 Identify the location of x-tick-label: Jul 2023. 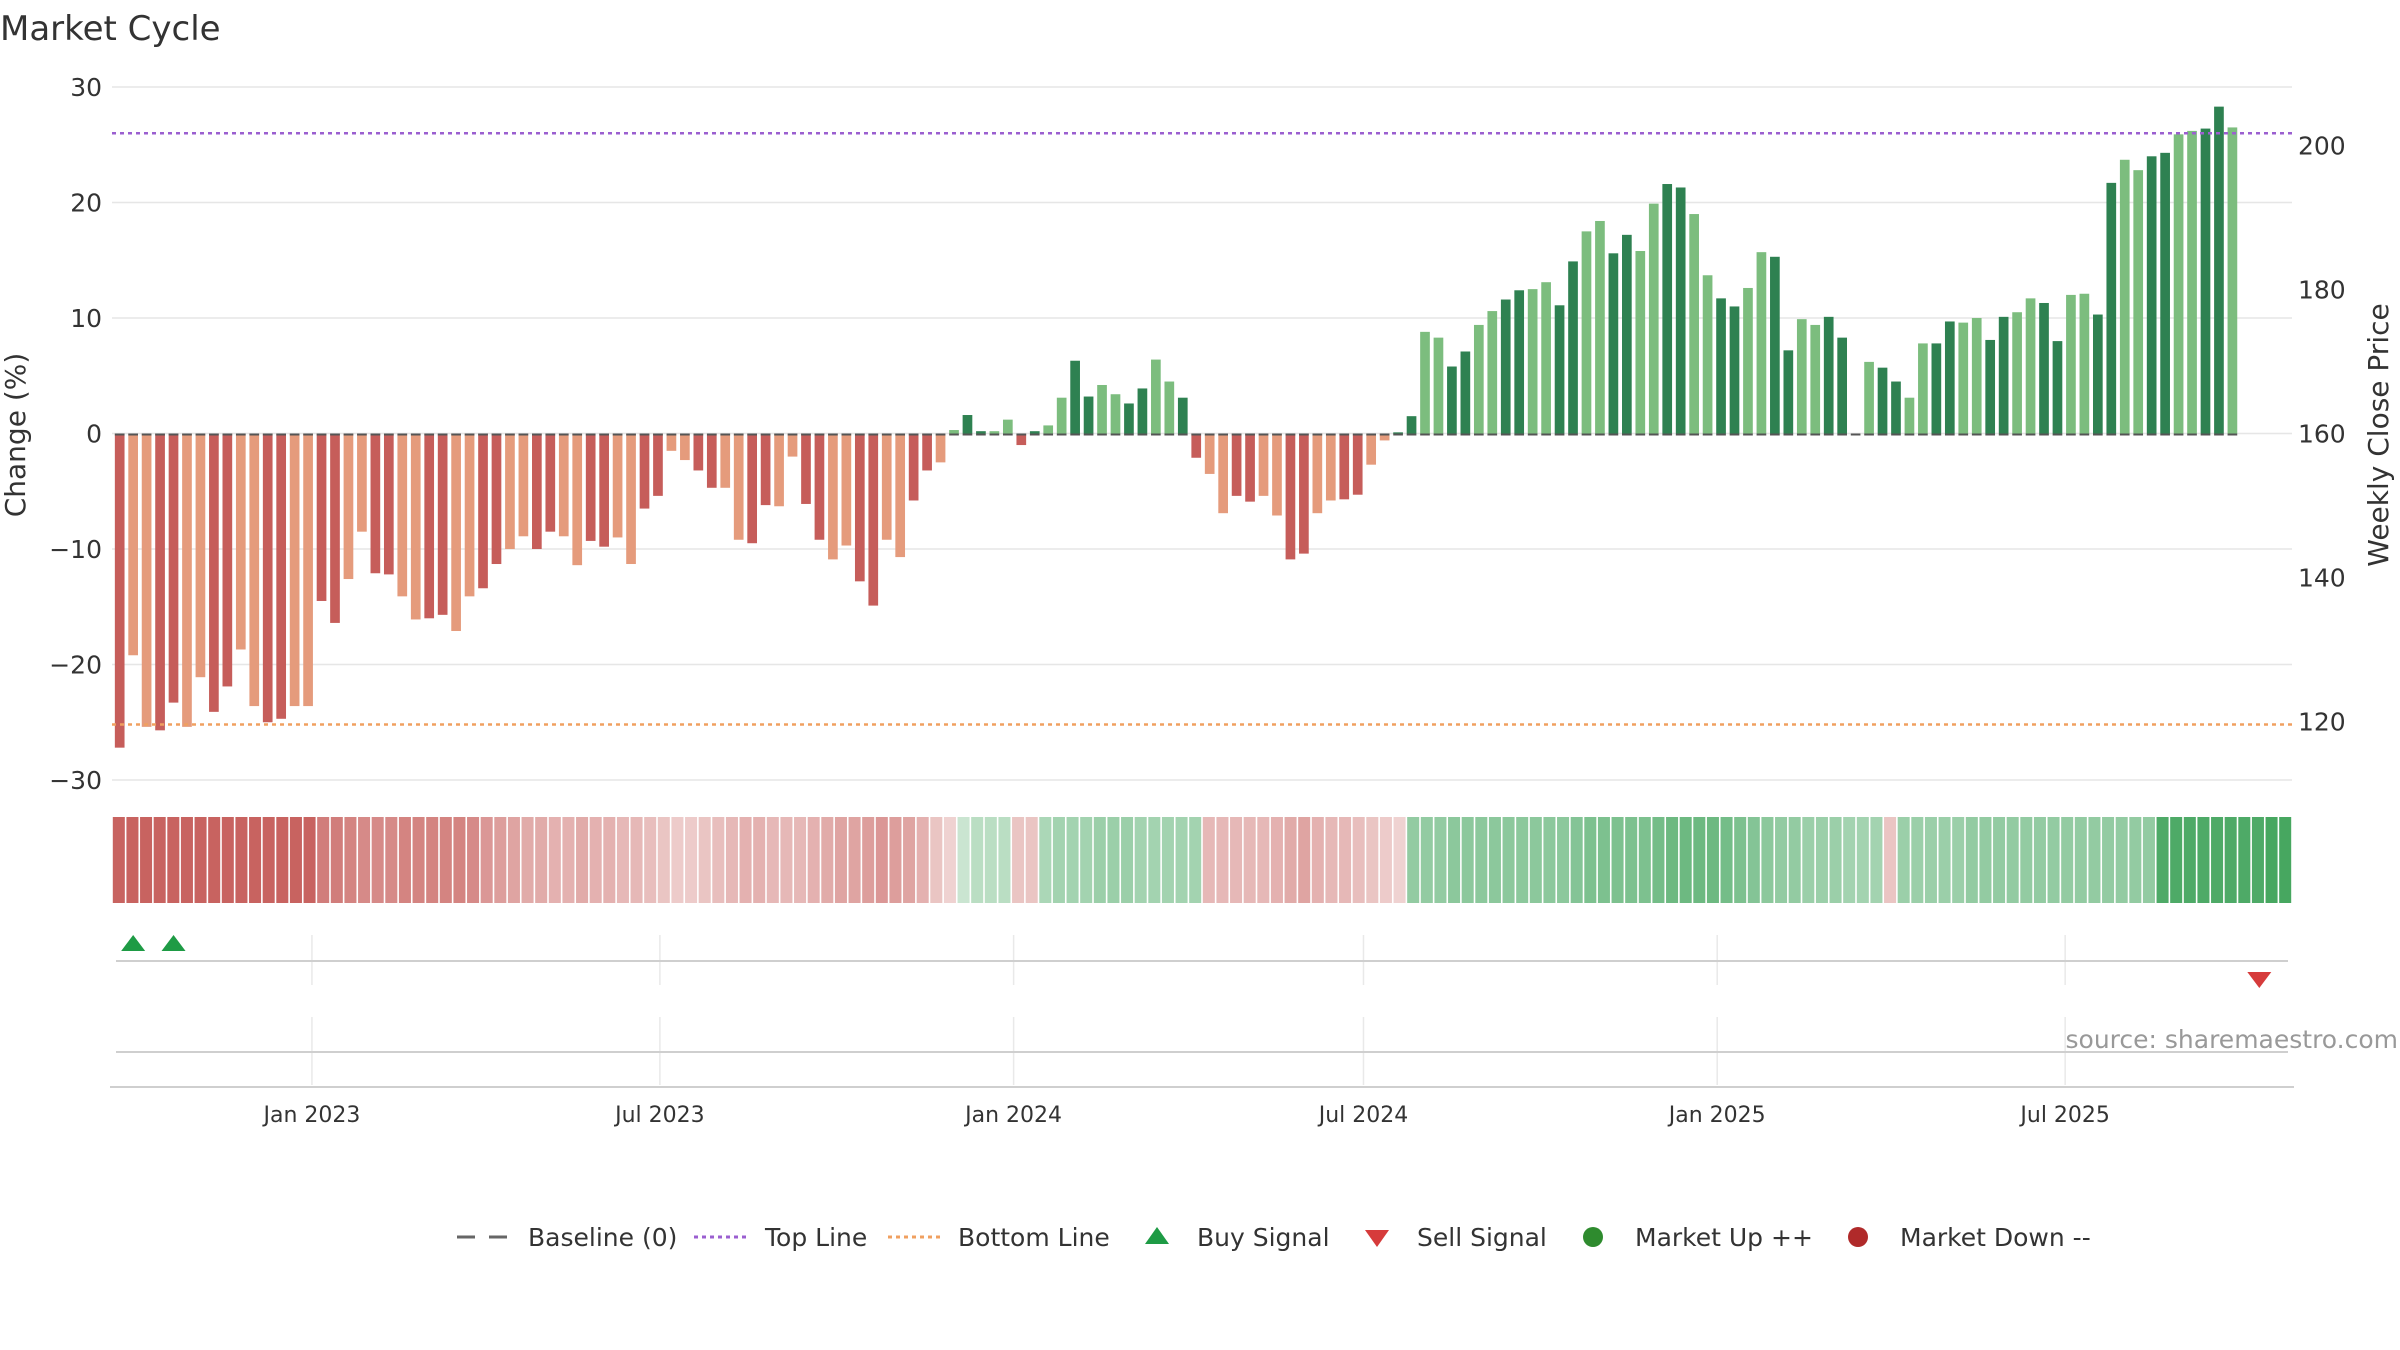
(659, 1115).